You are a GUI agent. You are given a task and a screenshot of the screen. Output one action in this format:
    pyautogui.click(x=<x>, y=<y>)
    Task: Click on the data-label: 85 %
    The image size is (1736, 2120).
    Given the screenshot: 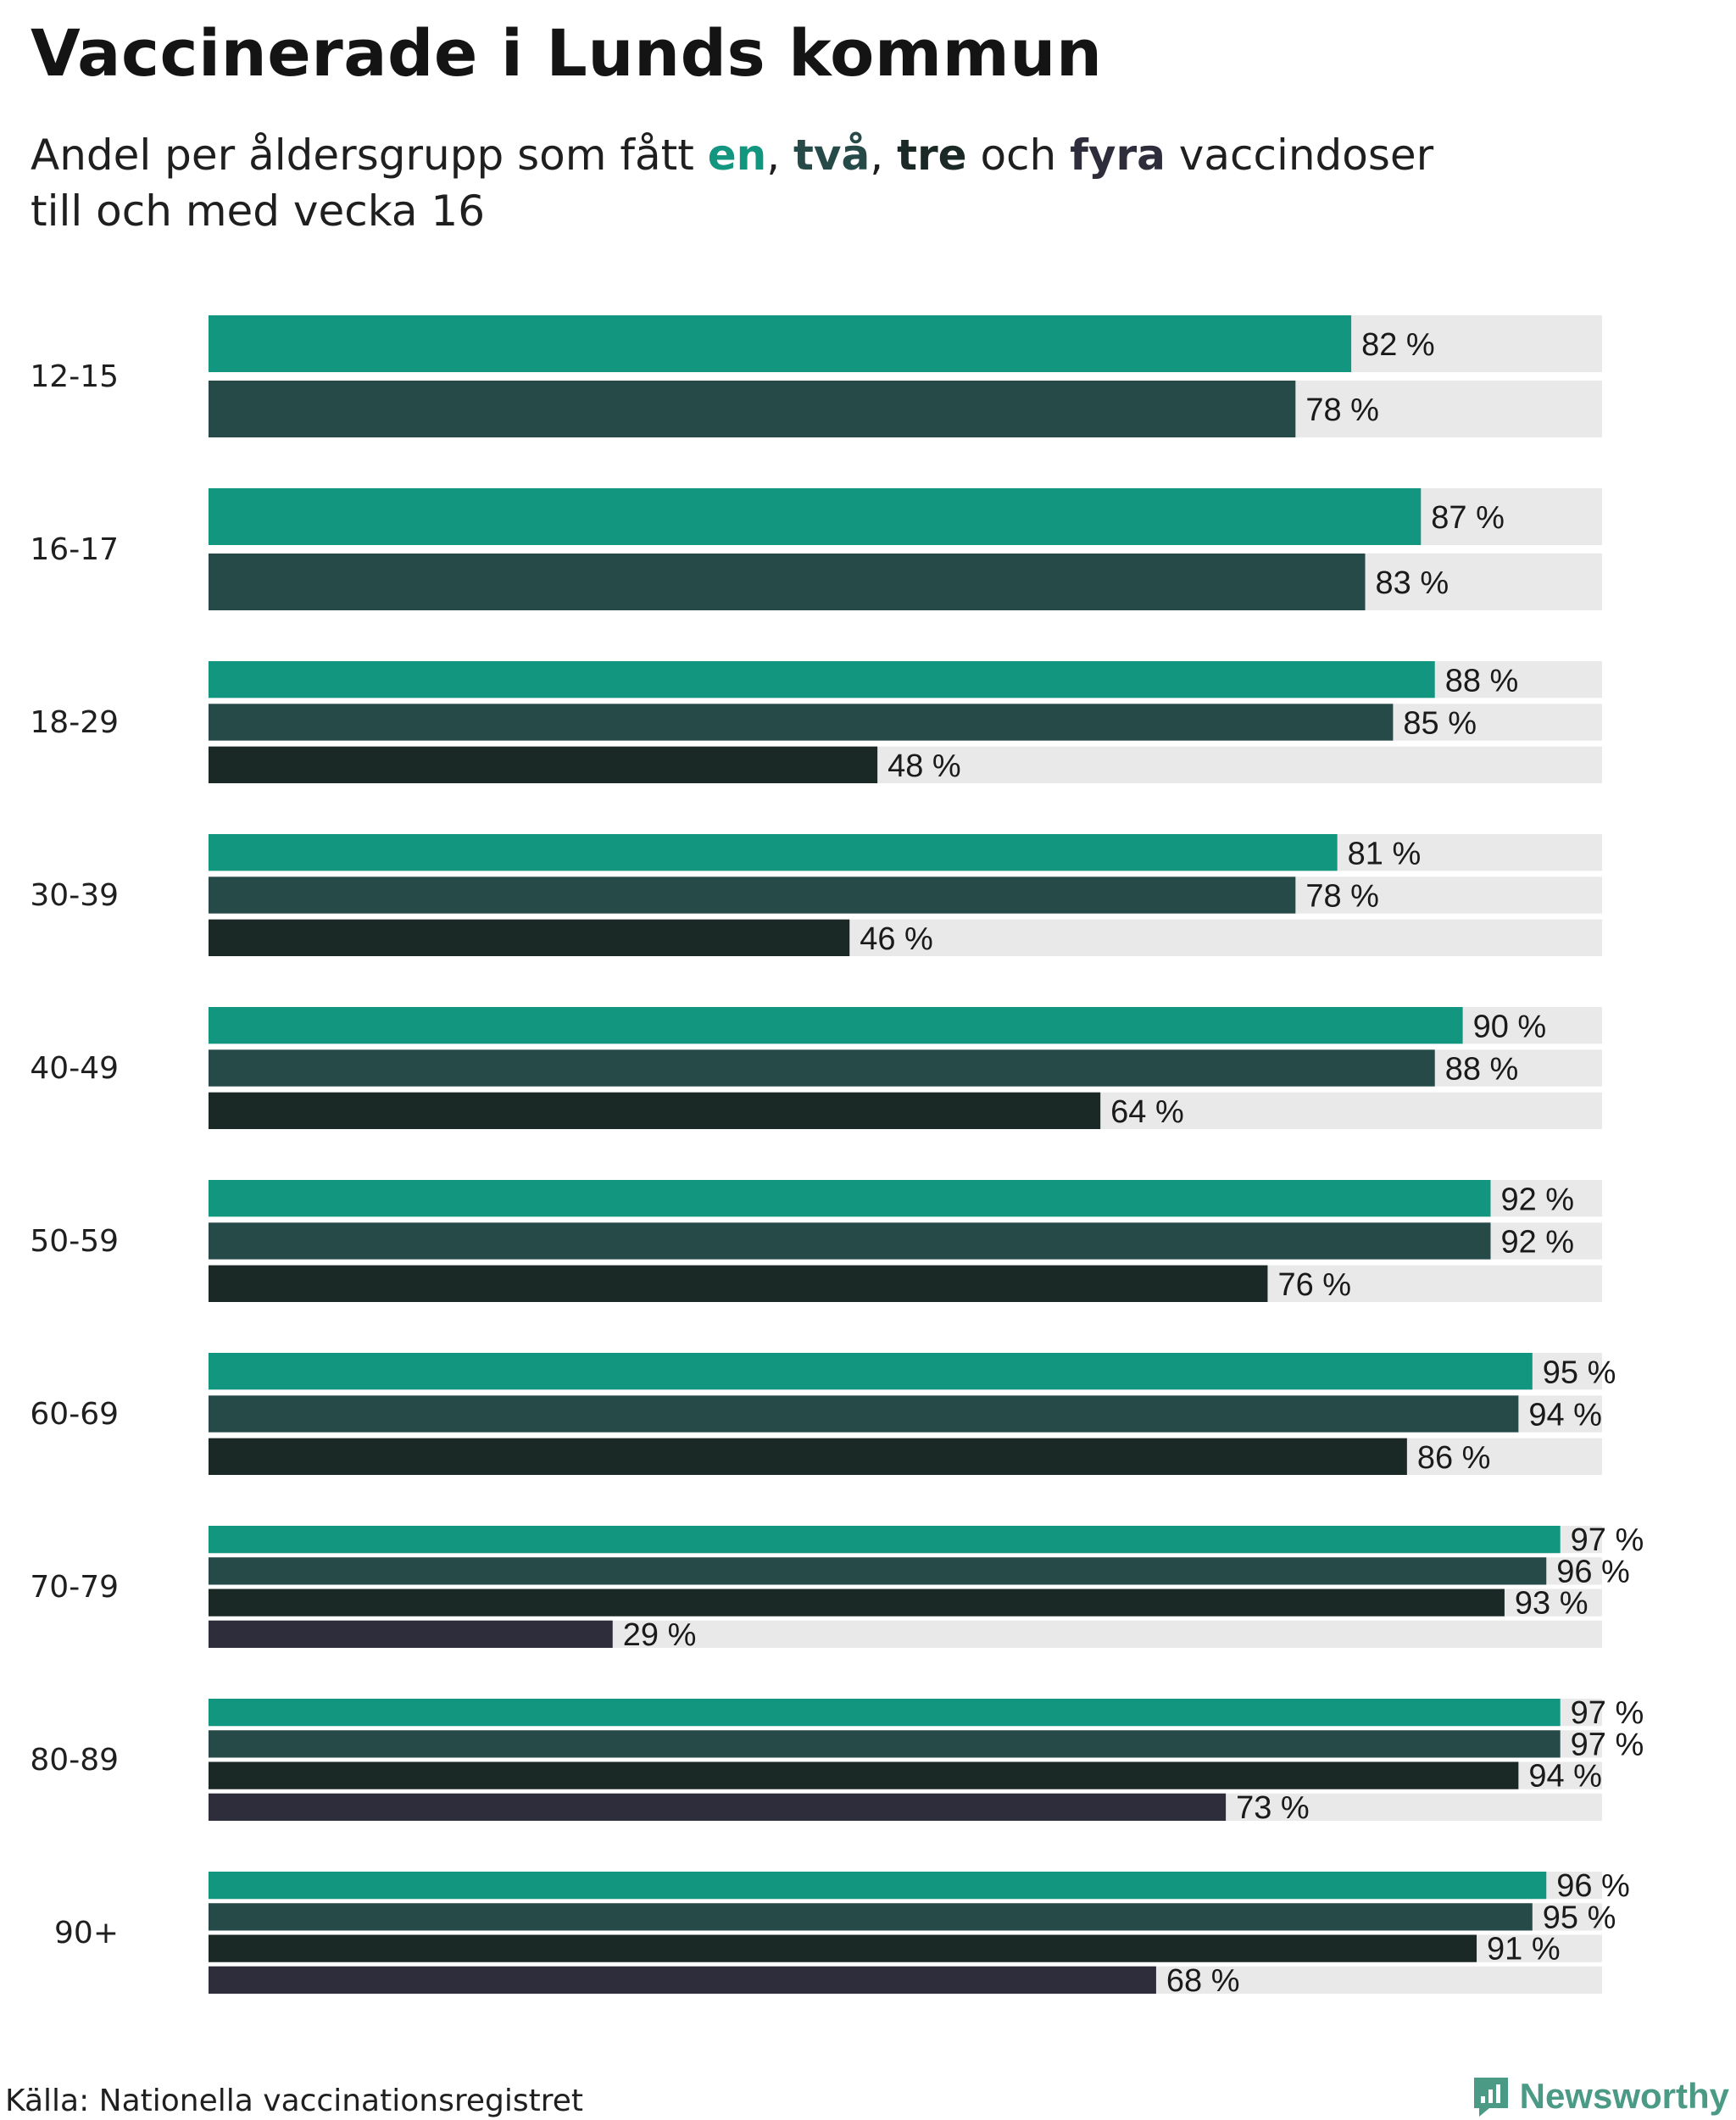 What is the action you would take?
    pyautogui.click(x=1440, y=724)
    